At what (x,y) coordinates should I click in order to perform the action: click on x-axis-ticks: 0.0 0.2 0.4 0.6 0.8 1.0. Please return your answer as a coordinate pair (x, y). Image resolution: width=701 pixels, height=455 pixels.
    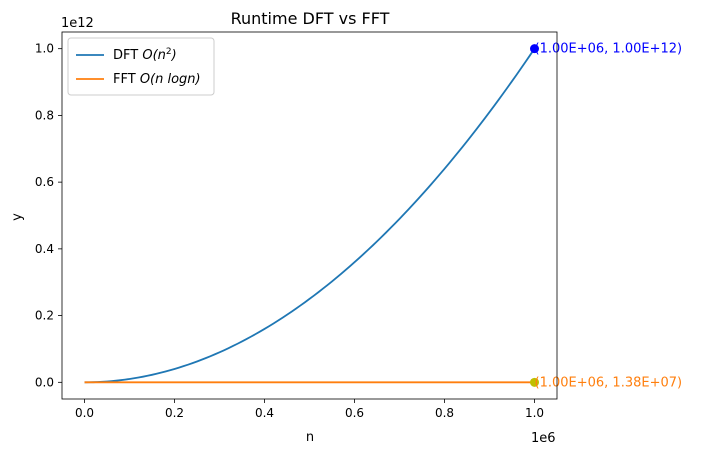
    Looking at the image, I should click on (309, 409).